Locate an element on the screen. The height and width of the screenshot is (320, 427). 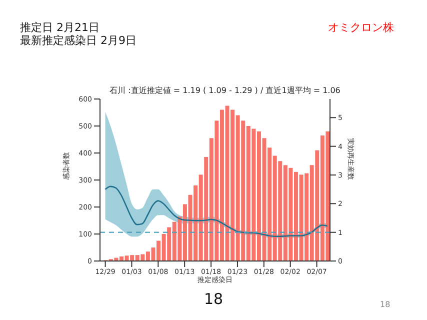
text: 推定日 2月21日 is located at coordinates (60, 27).